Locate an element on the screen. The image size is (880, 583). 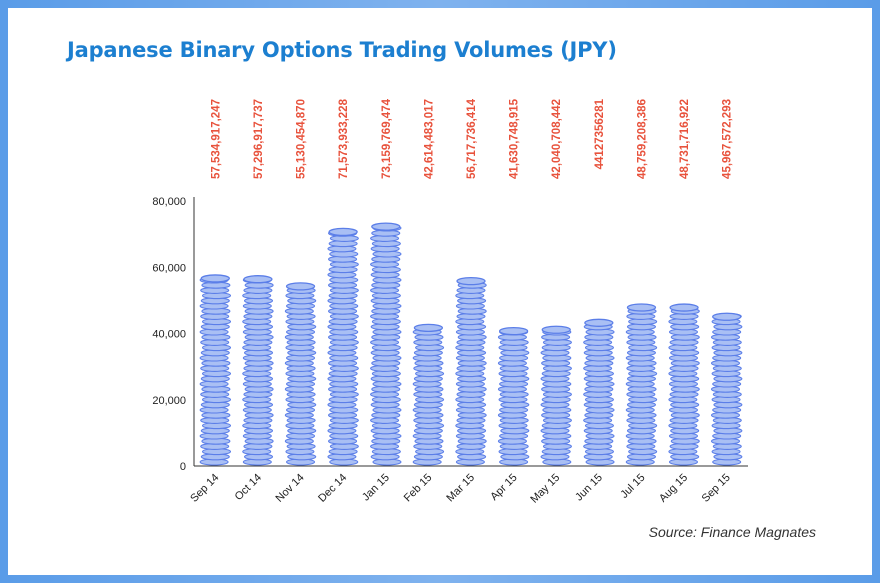
data-label: 44127356281 is located at coordinates (600, 133).